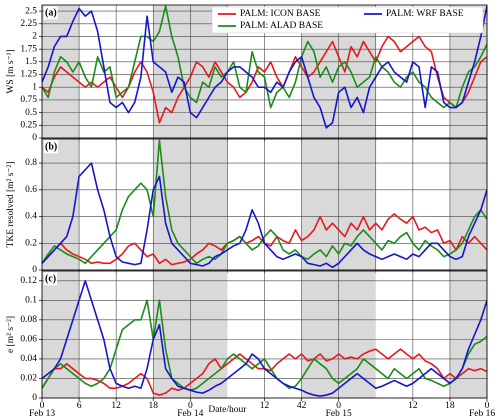 The width and height of the screenshot is (500, 417). Describe the element at coordinates (31, 217) in the screenshot. I see `y-tick-label: 0.4` at that location.